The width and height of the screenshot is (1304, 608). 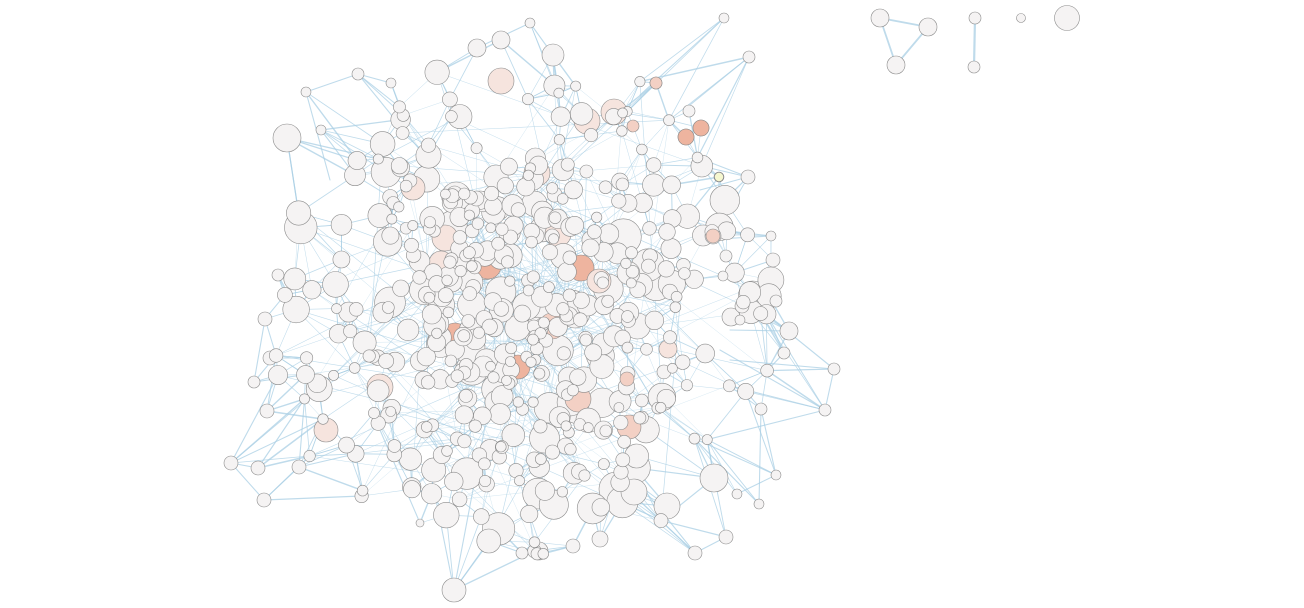 I want to click on hub-node, so click(x=501, y=81).